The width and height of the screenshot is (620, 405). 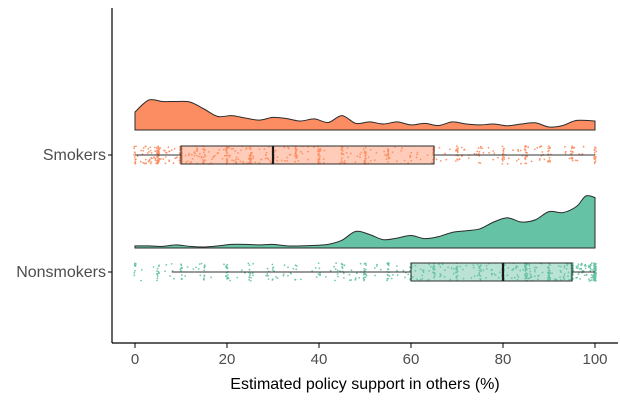 I want to click on group-label-nonsmokers: Nonsmokers, so click(x=61, y=272).